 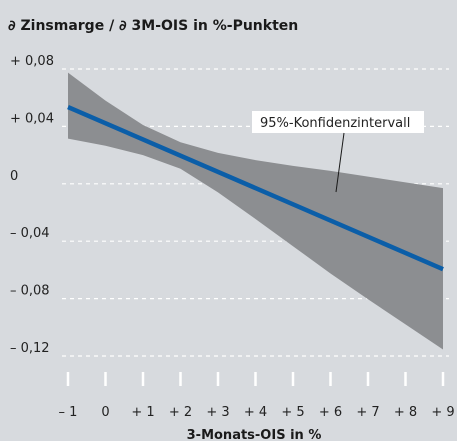 I want to click on x-axis-label: 3-Monats-OIS in %, so click(x=254, y=434).